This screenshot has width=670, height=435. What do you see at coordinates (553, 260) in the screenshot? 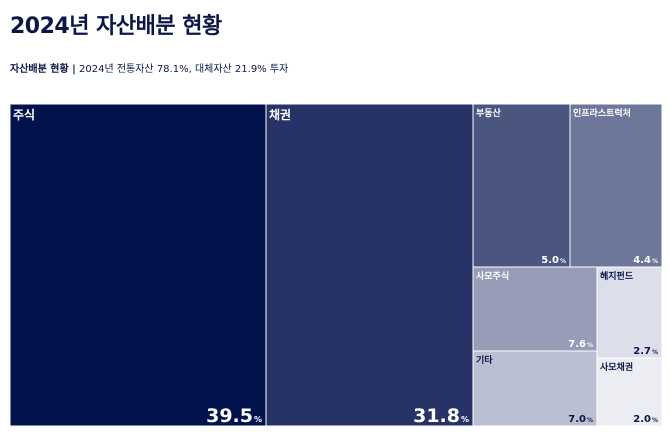
I see `value-label: 5.0%` at bounding box center [553, 260].